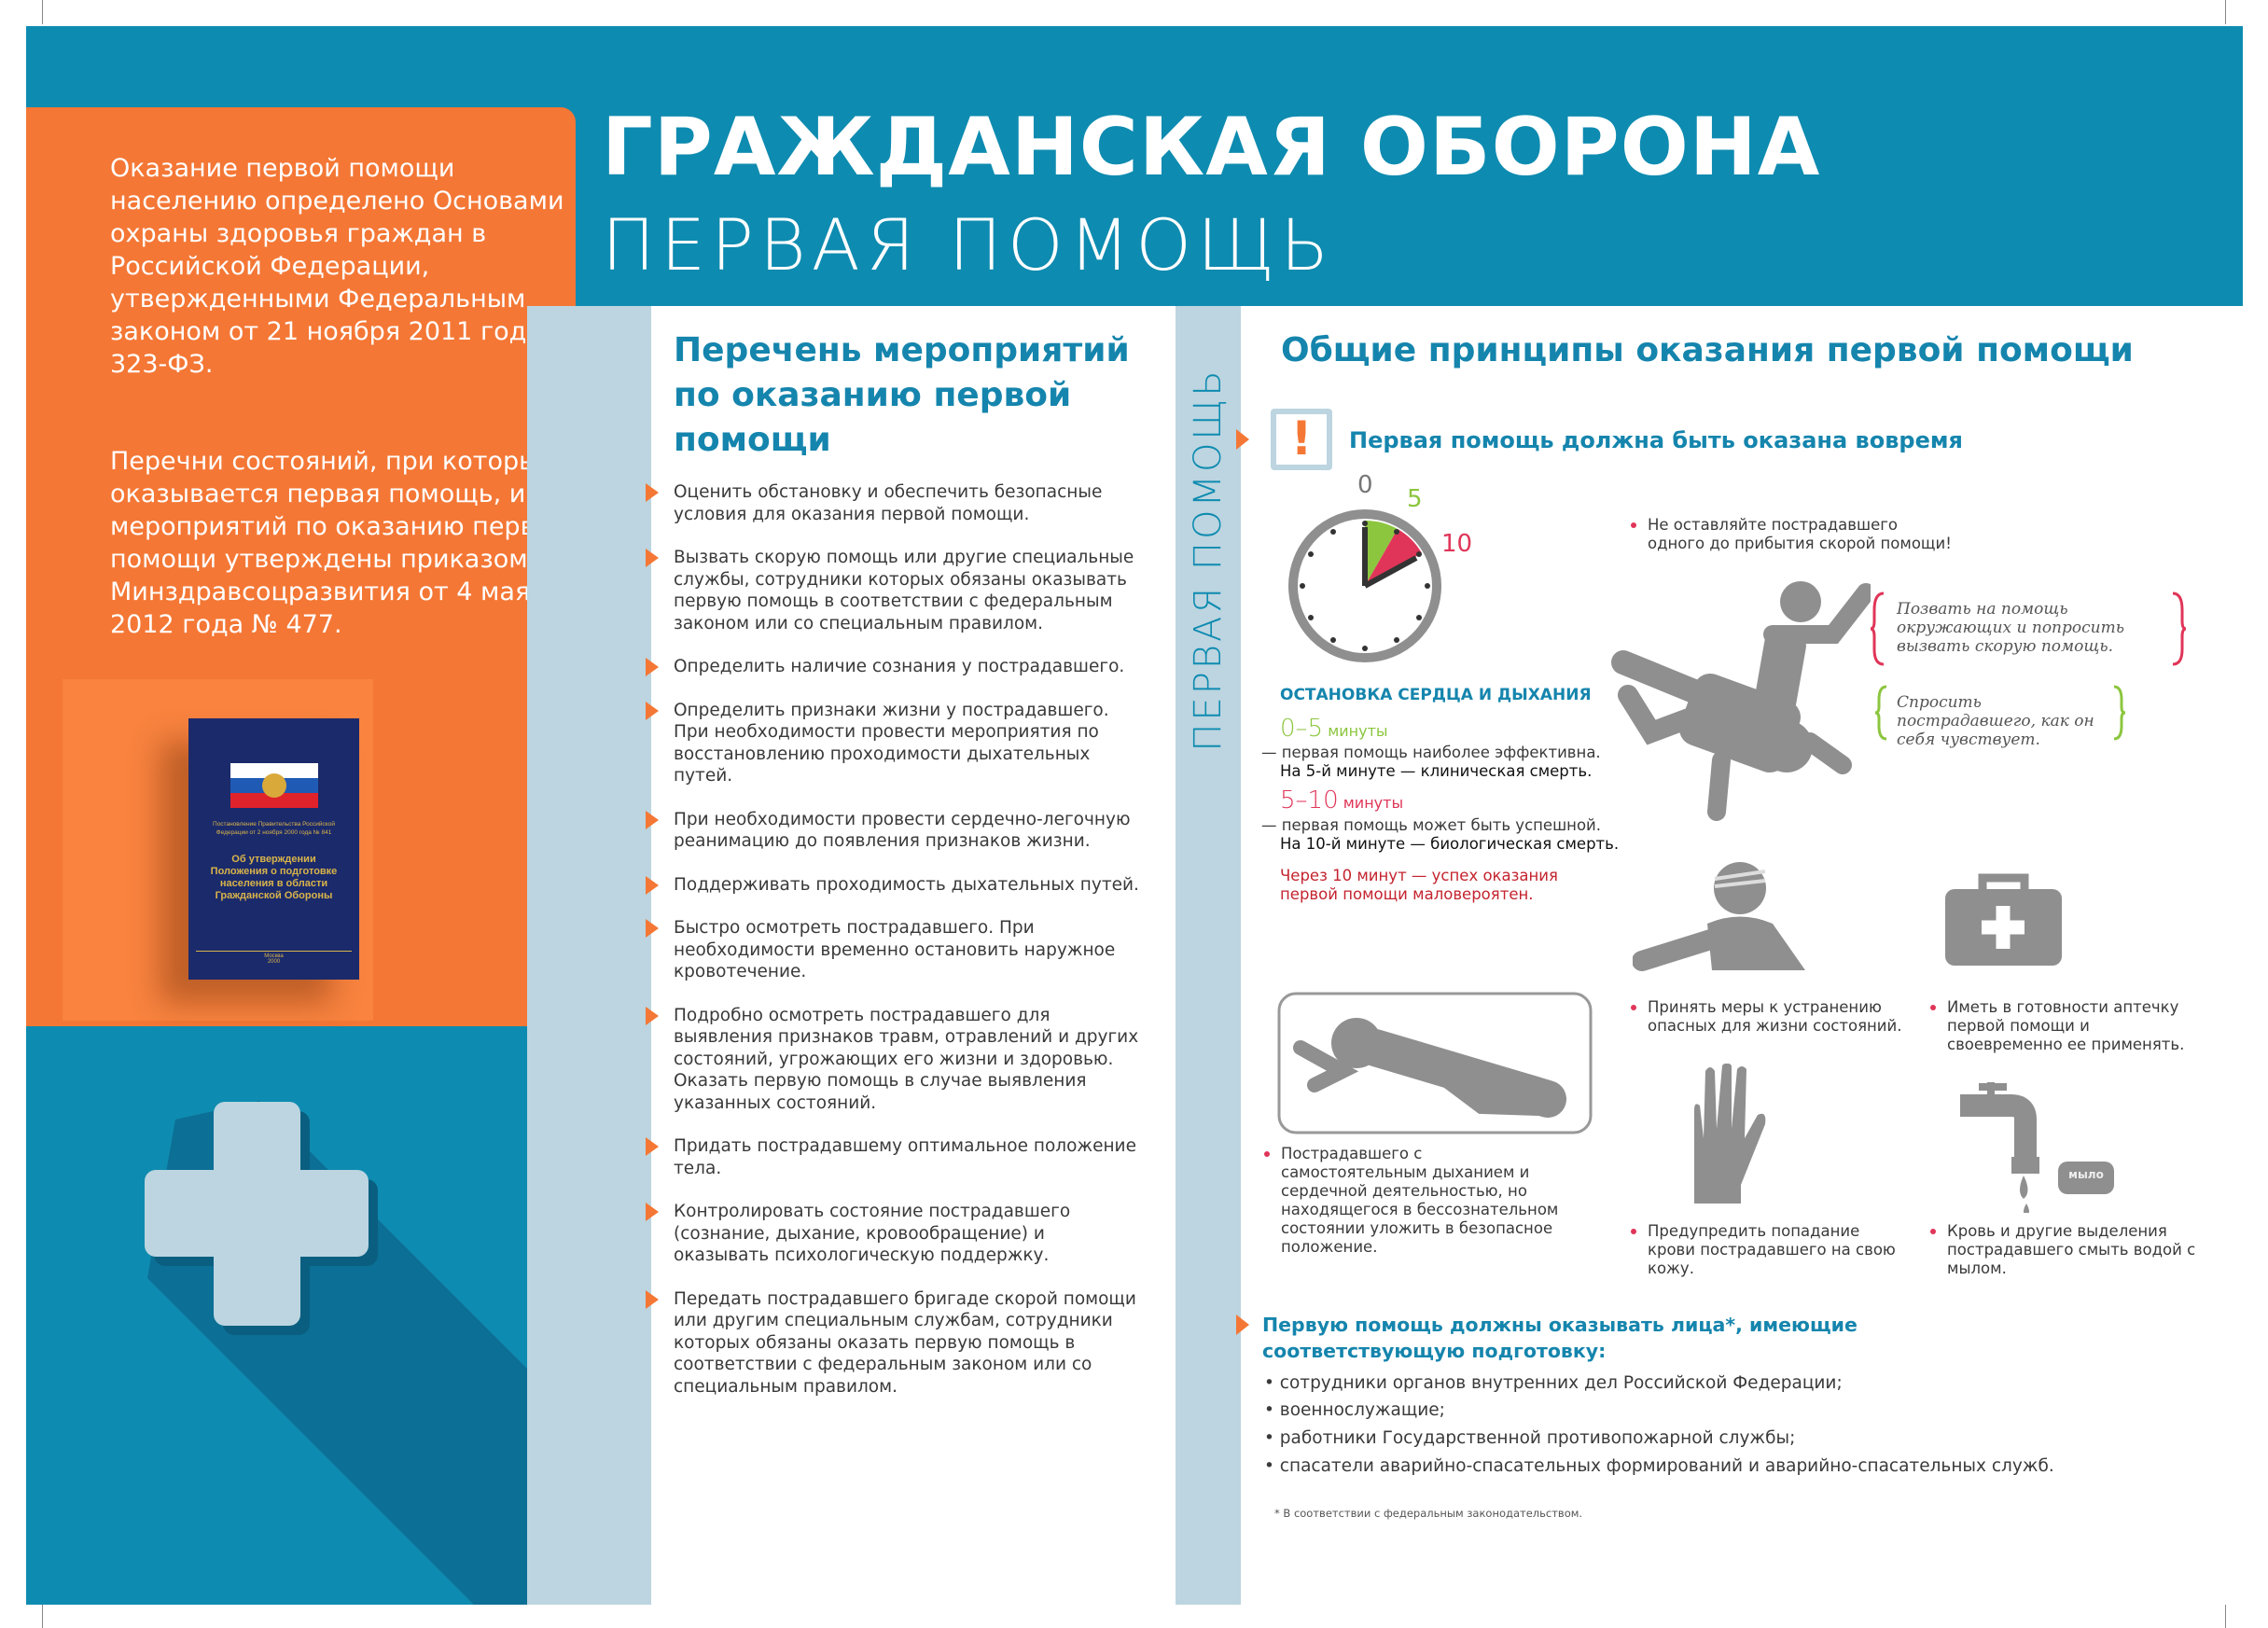  What do you see at coordinates (1364, 585) in the screenshot?
I see `clock-icon` at bounding box center [1364, 585].